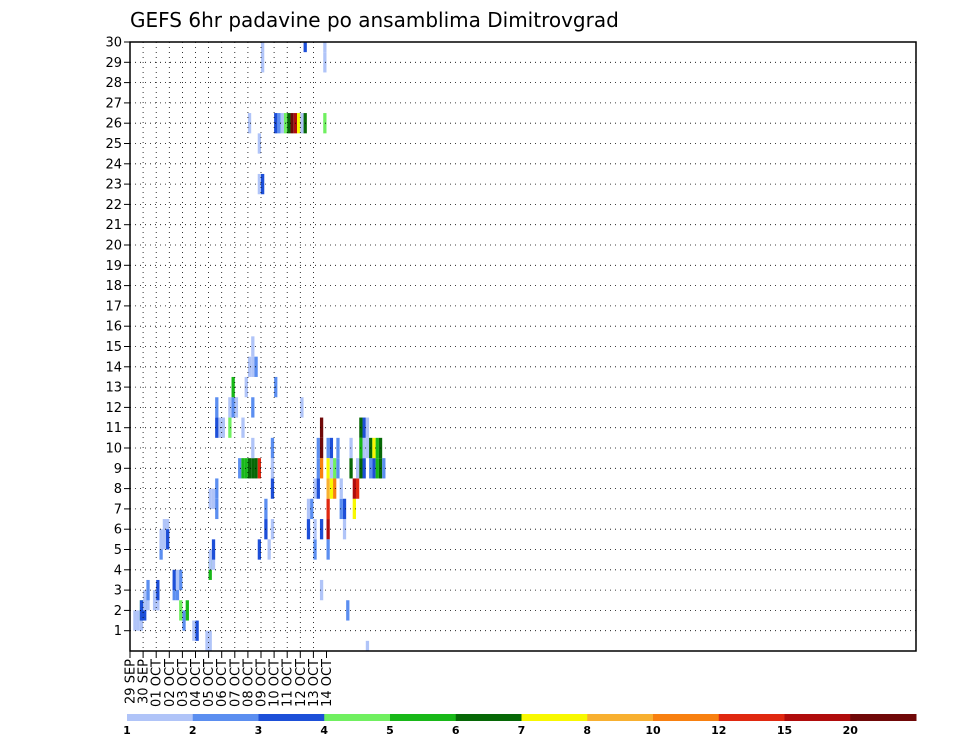 Image resolution: width=960 pixels, height=747 pixels. What do you see at coordinates (209, 683) in the screenshot?
I see `x-tick-label: 05 OCT` at bounding box center [209, 683].